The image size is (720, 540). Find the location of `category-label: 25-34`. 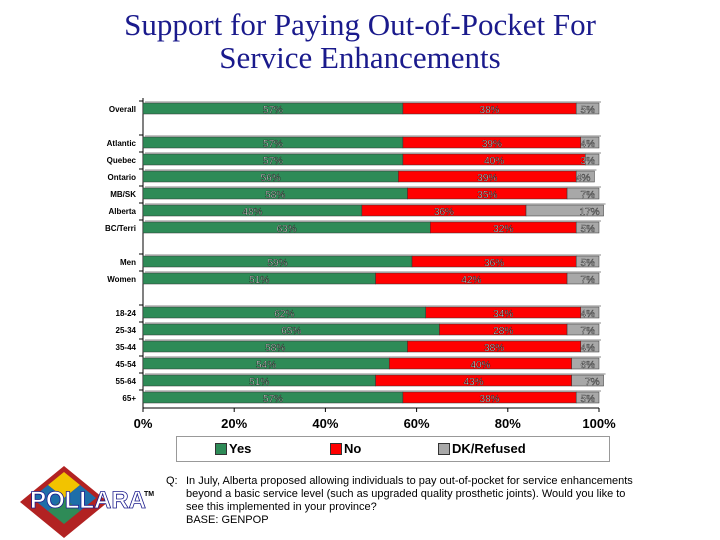

category-label: 25-34 is located at coordinates (126, 330).